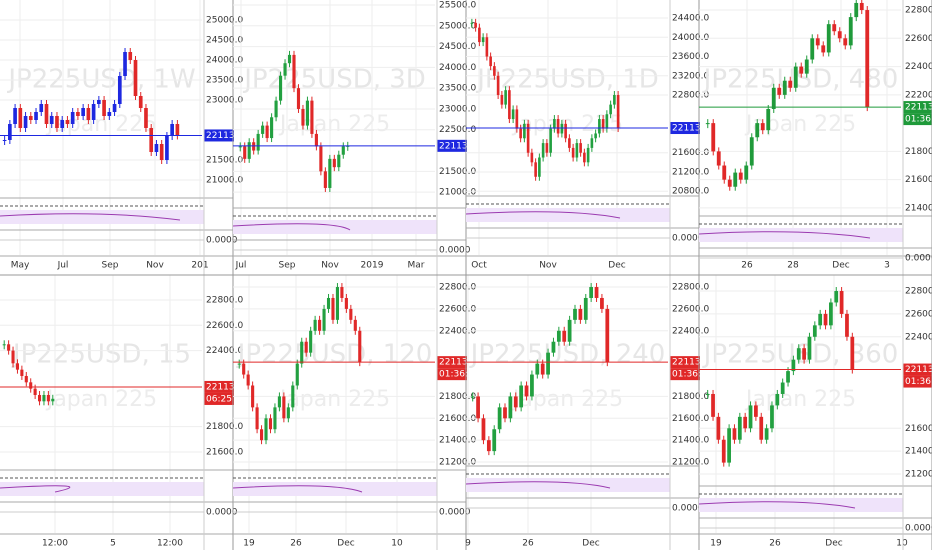 The image size is (932, 550). What do you see at coordinates (457, 397) in the screenshot?
I see `y-tick-label: 21800.0` at bounding box center [457, 397].